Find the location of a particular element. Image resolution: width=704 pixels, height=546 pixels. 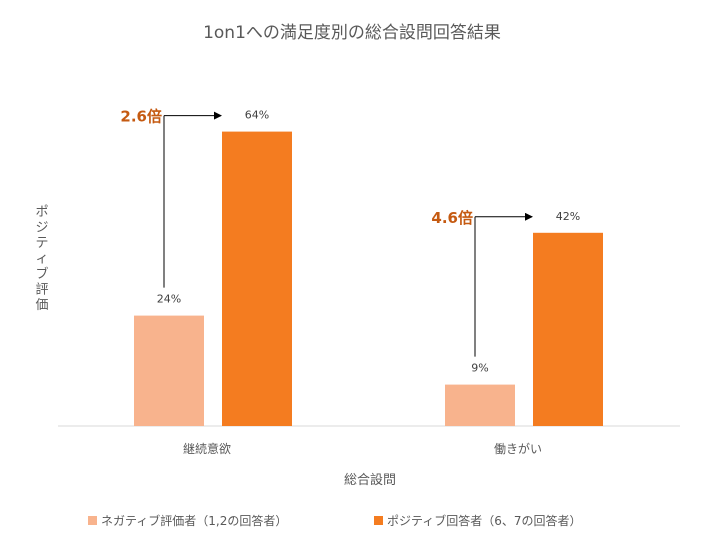

data-label-s1-c0: 64% is located at coordinates (257, 115).